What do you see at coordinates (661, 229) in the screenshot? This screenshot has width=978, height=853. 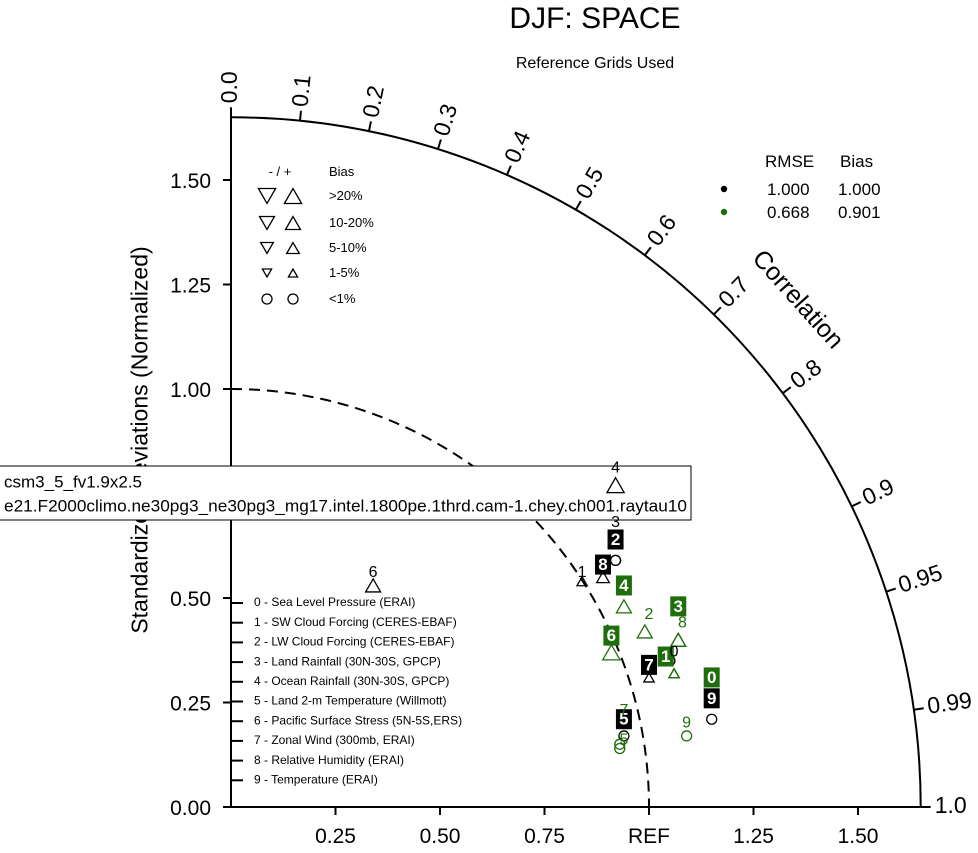 I see `correlation-tick-label: 0.6` at bounding box center [661, 229].